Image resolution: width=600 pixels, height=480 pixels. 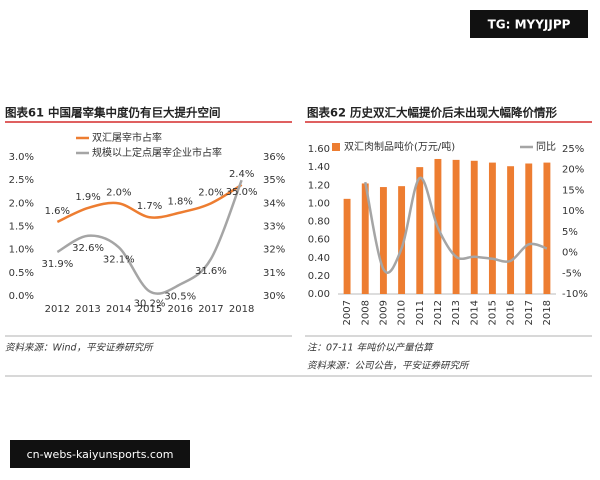 I want to click on data-label: 31.6%, so click(x=211, y=271).